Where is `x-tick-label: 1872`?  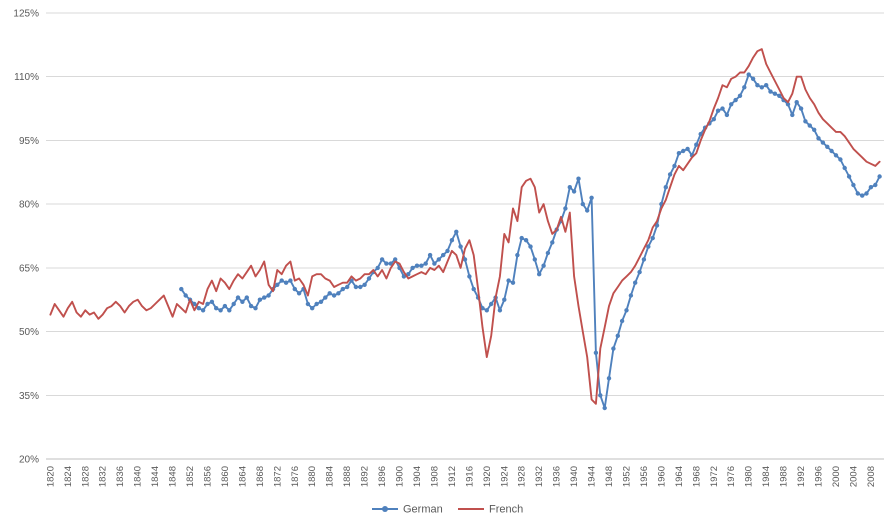
x-tick-label: 1872 is located at coordinates (277, 476).